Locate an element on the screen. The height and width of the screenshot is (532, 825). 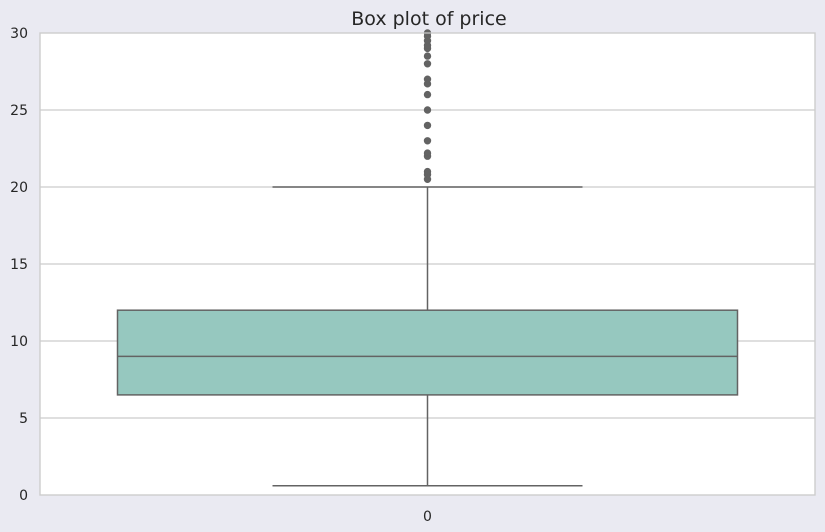
y-tick-label: 20 is located at coordinates (19, 188).